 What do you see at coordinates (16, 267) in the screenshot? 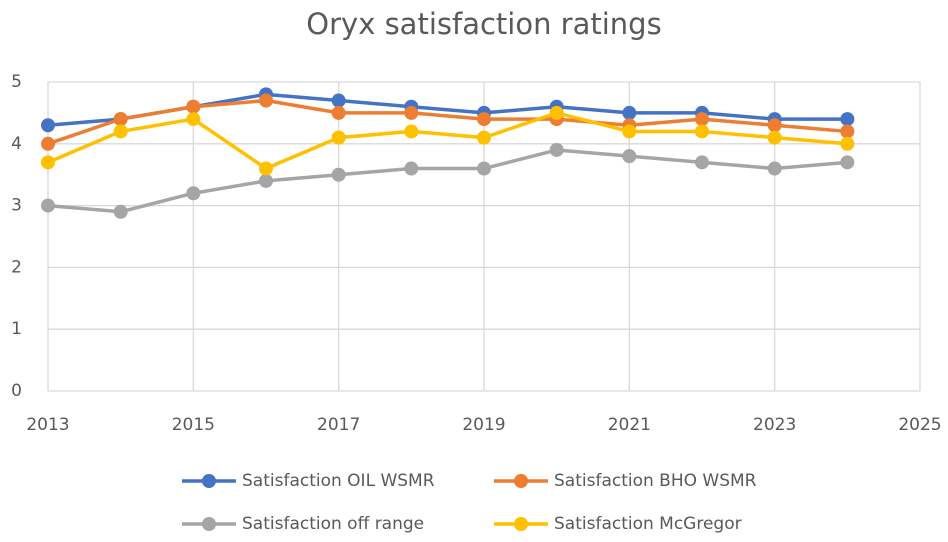
I see `y-tick-label: 2` at bounding box center [16, 267].